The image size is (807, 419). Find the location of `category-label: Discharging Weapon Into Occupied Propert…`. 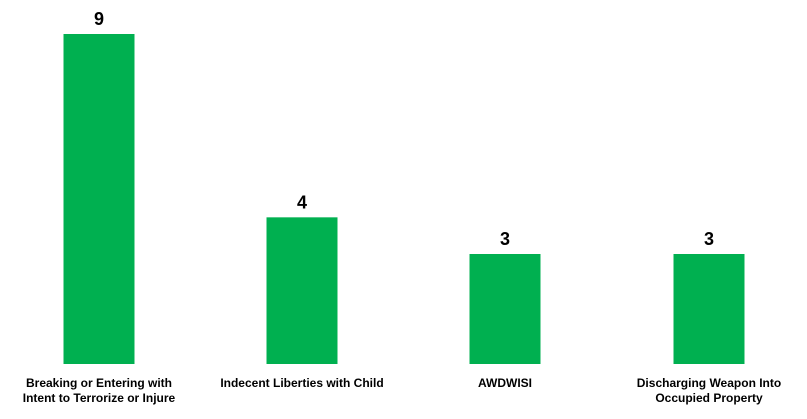

category-label: Discharging Weapon Into Occupied Propert… is located at coordinates (709, 390).